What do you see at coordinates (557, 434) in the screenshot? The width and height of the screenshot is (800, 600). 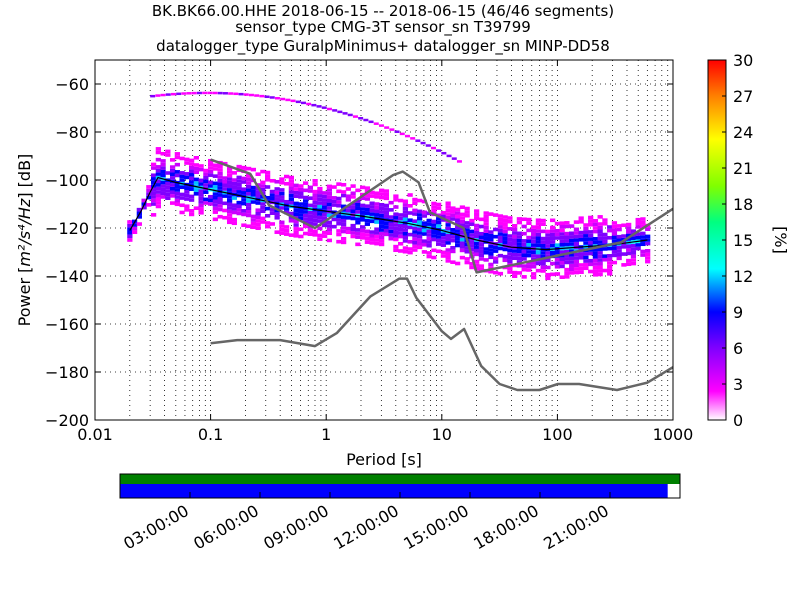 I see `x-tick-label: 100` at bounding box center [557, 434].